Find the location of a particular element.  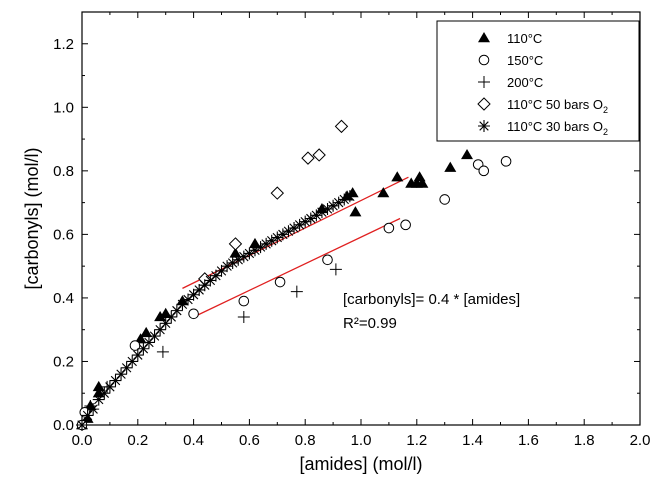

legend-entry-name: 200°C is located at coordinates (525, 82).